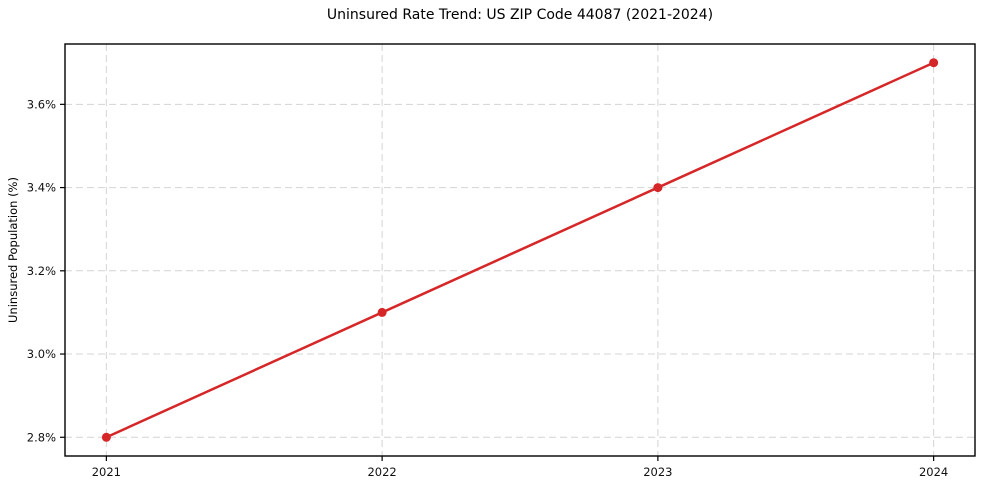  What do you see at coordinates (41, 188) in the screenshot?
I see `y-tick-label: 3.4%` at bounding box center [41, 188].